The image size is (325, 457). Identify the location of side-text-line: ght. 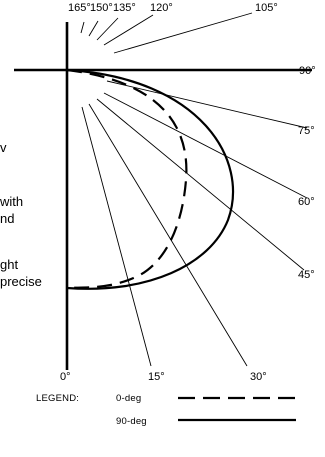
(9, 264).